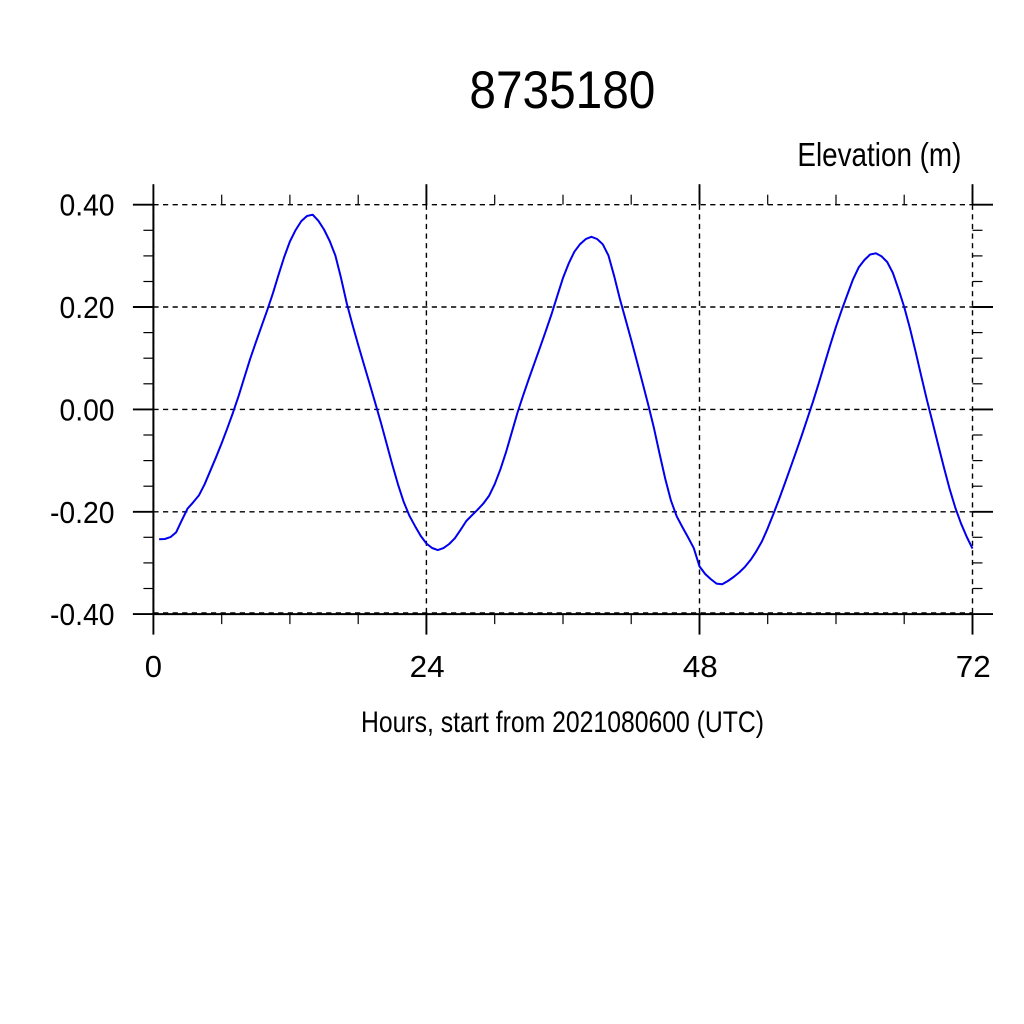 The height and width of the screenshot is (1024, 1024). What do you see at coordinates (562, 722) in the screenshot?
I see `svg-text:Hours, start from 2021080600 (: Hours, start from 2021080600 (UTC)` at bounding box center [562, 722].